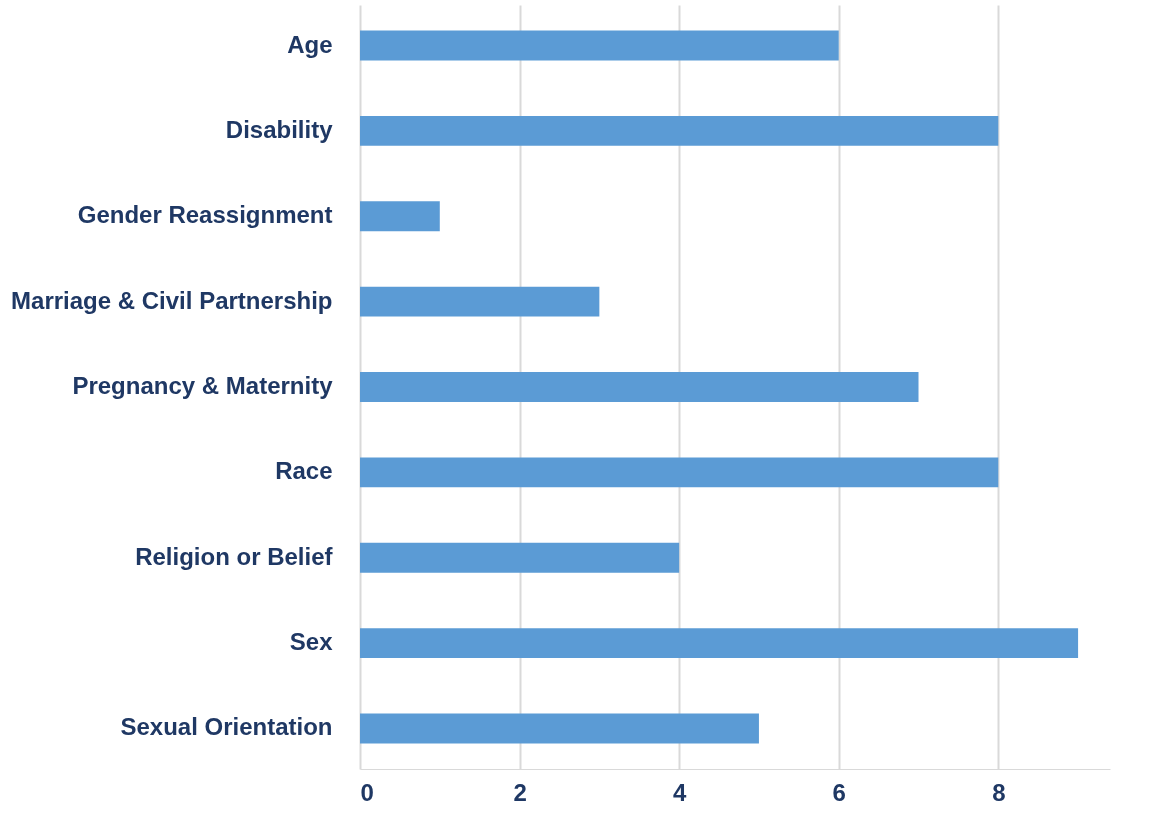  Describe the element at coordinates (205, 215) in the screenshot. I see `y-tick-label: Gender Reassignment` at that location.